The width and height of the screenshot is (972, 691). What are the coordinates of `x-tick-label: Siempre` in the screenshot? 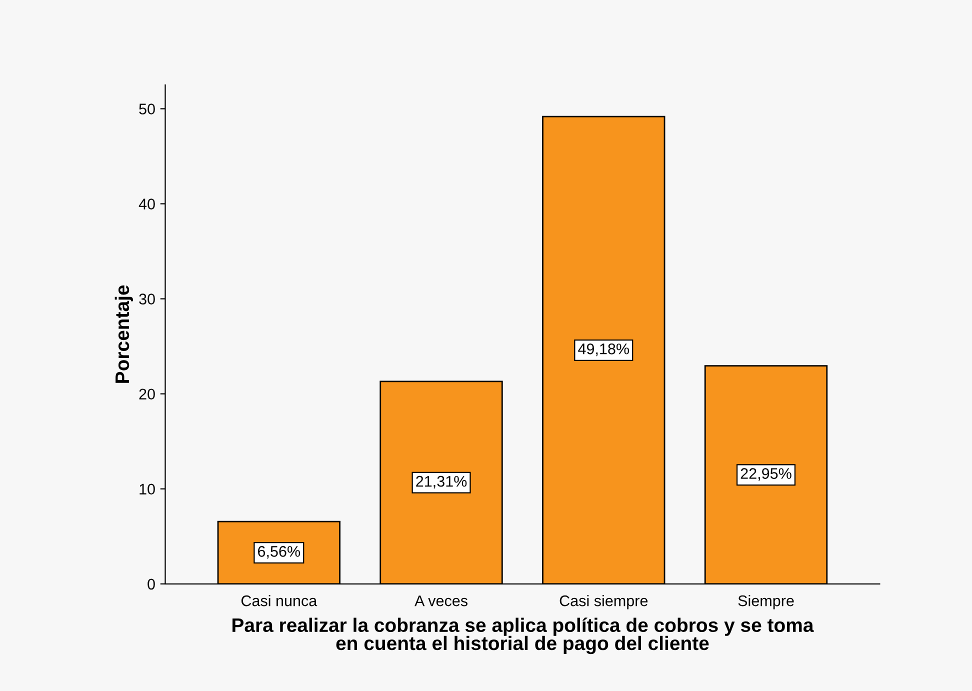 It's located at (766, 602).